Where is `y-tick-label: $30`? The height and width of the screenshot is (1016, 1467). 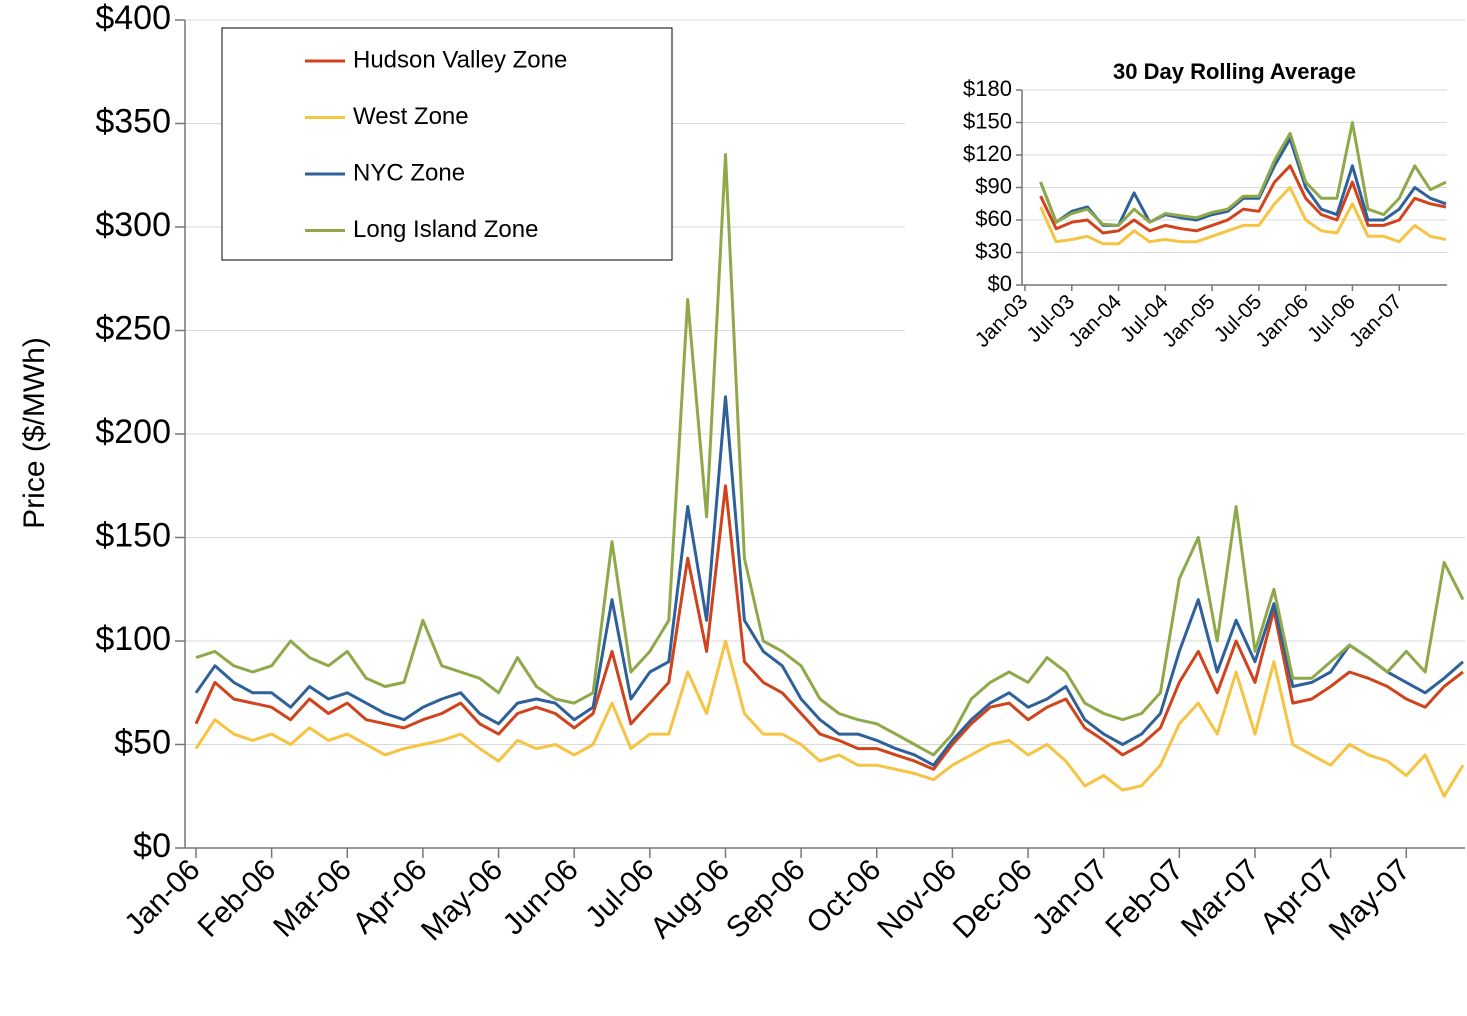 y-tick-label: $30 is located at coordinates (993, 250).